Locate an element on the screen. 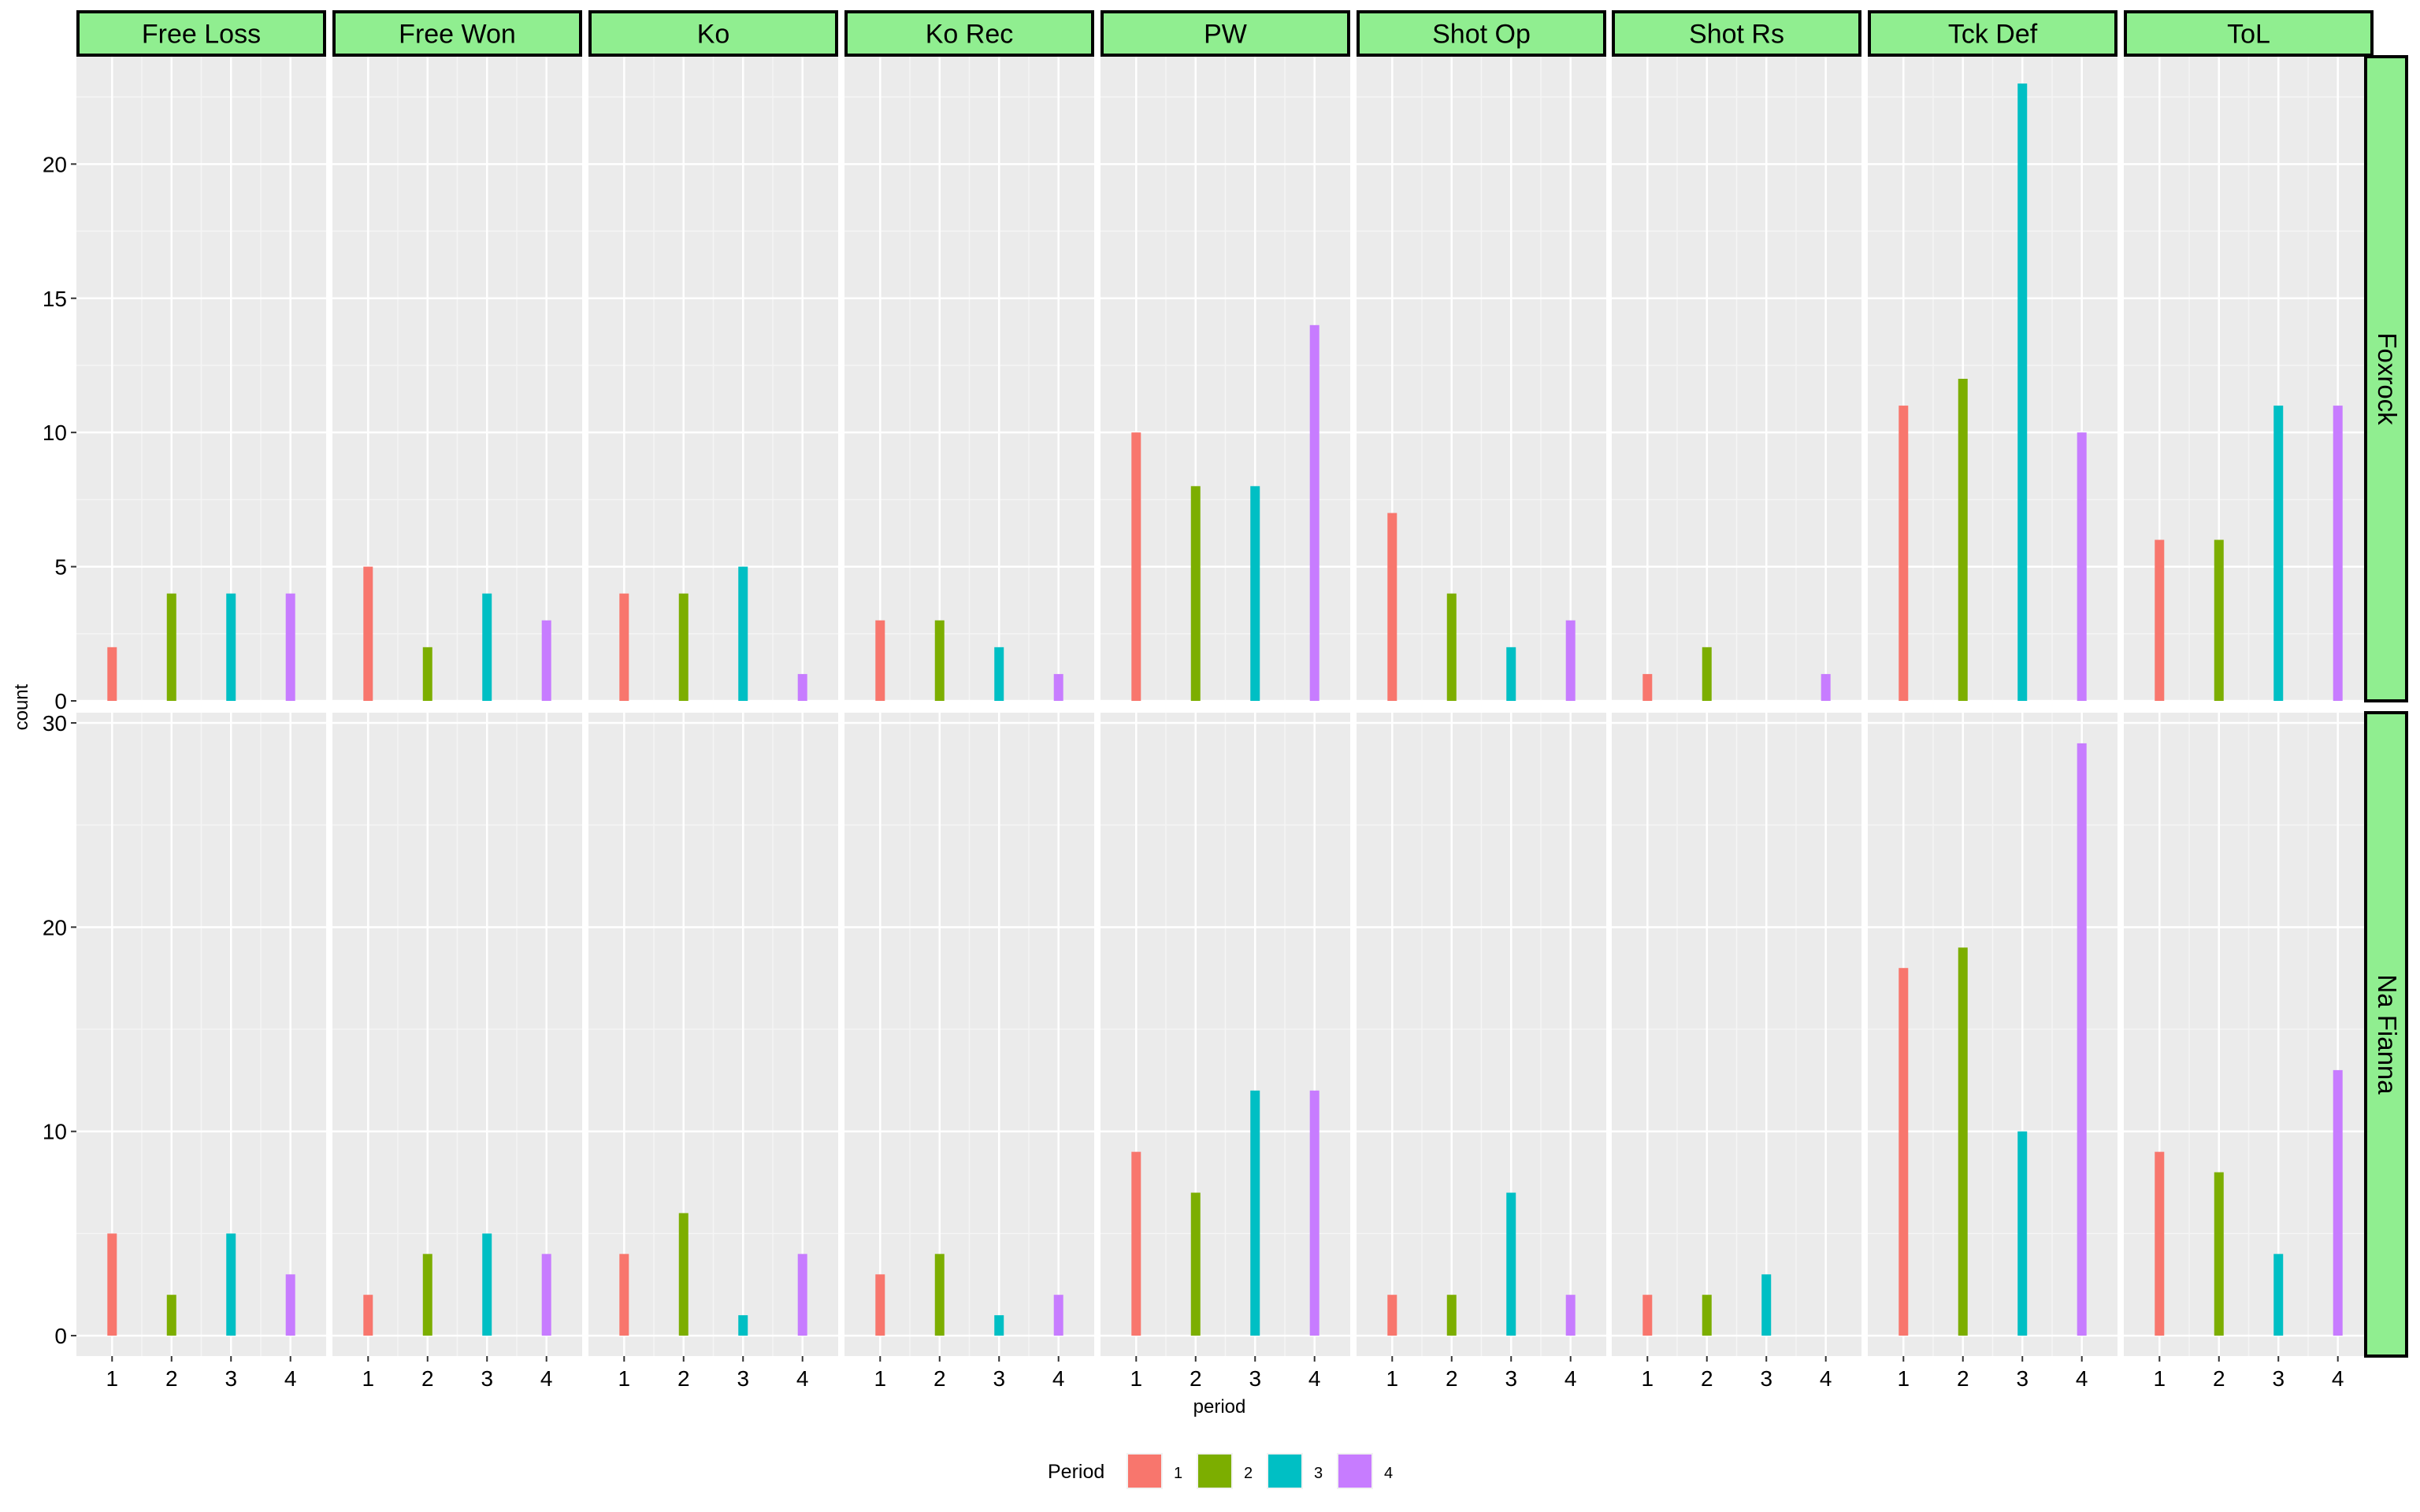 Image resolution: width=2420 pixels, height=1512 pixels. column-strip-free-loss: Free Loss is located at coordinates (201, 33).